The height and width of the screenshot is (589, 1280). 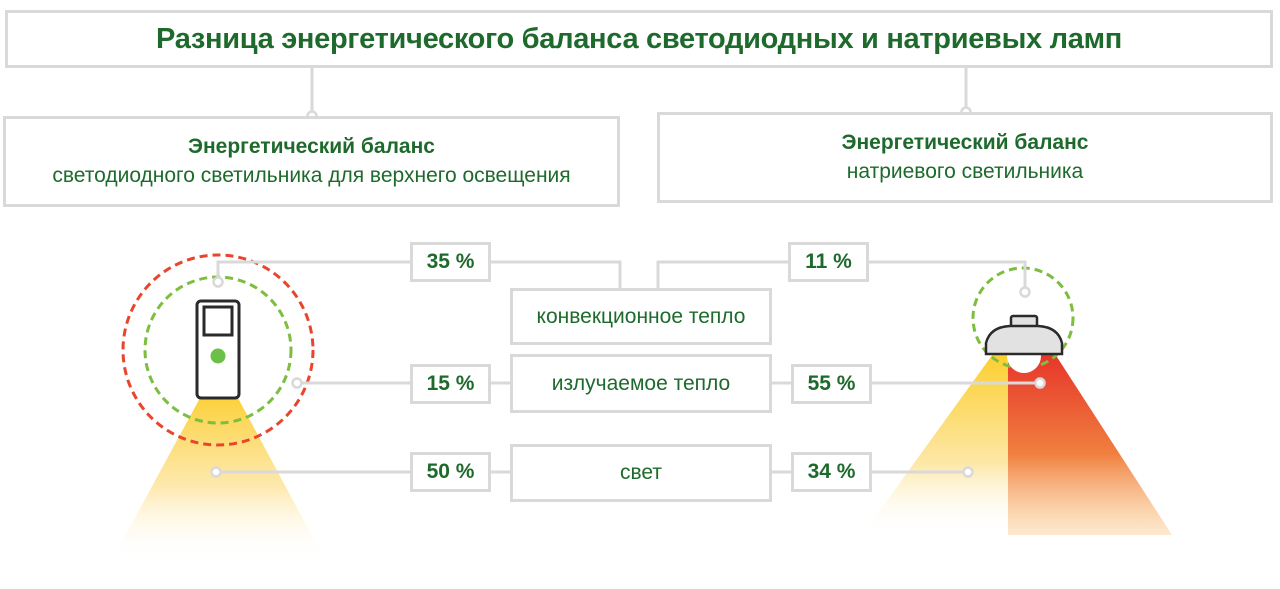 I want to click on sodium-balance-heading: Энергетический баланс, so click(x=965, y=143).